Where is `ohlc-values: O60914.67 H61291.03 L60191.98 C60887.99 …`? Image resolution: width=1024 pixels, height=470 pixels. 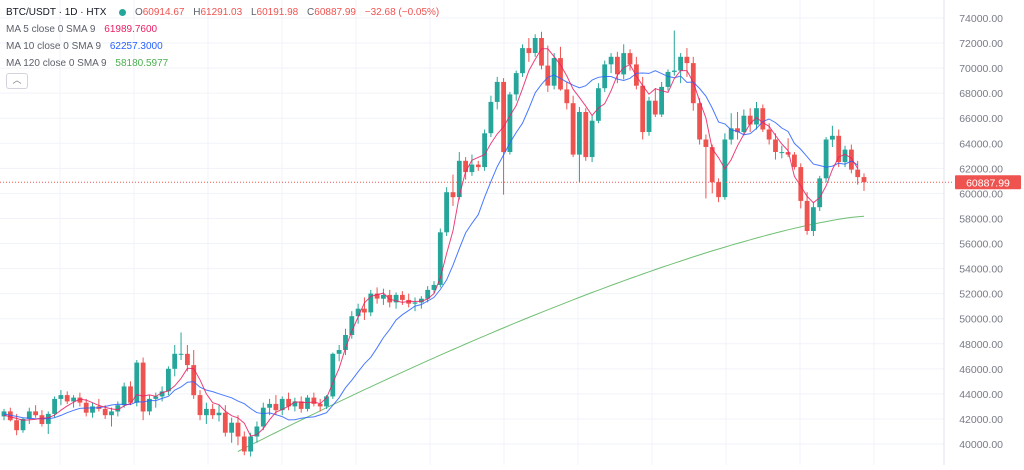
ohlc-values: O60914.67 H61291.03 L60191.98 C60887.99 … is located at coordinates (290, 12).